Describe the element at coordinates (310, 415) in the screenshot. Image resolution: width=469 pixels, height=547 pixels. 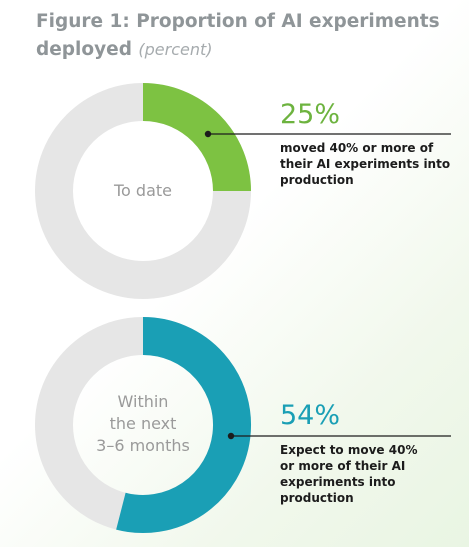
I see `value-label-next-months: 54%` at that location.